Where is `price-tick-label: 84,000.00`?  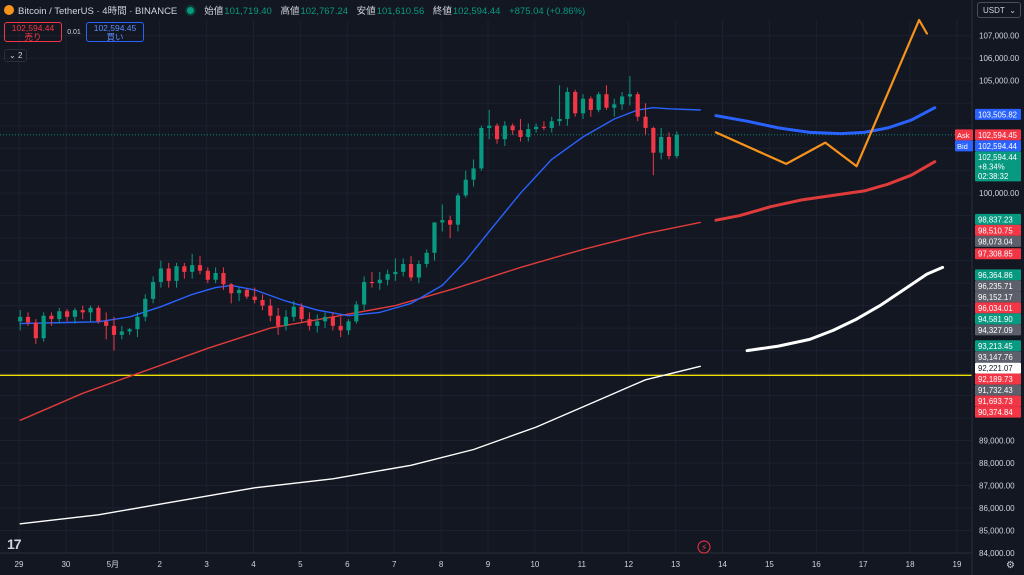
price-tick-label: 84,000.00 is located at coordinates (997, 553).